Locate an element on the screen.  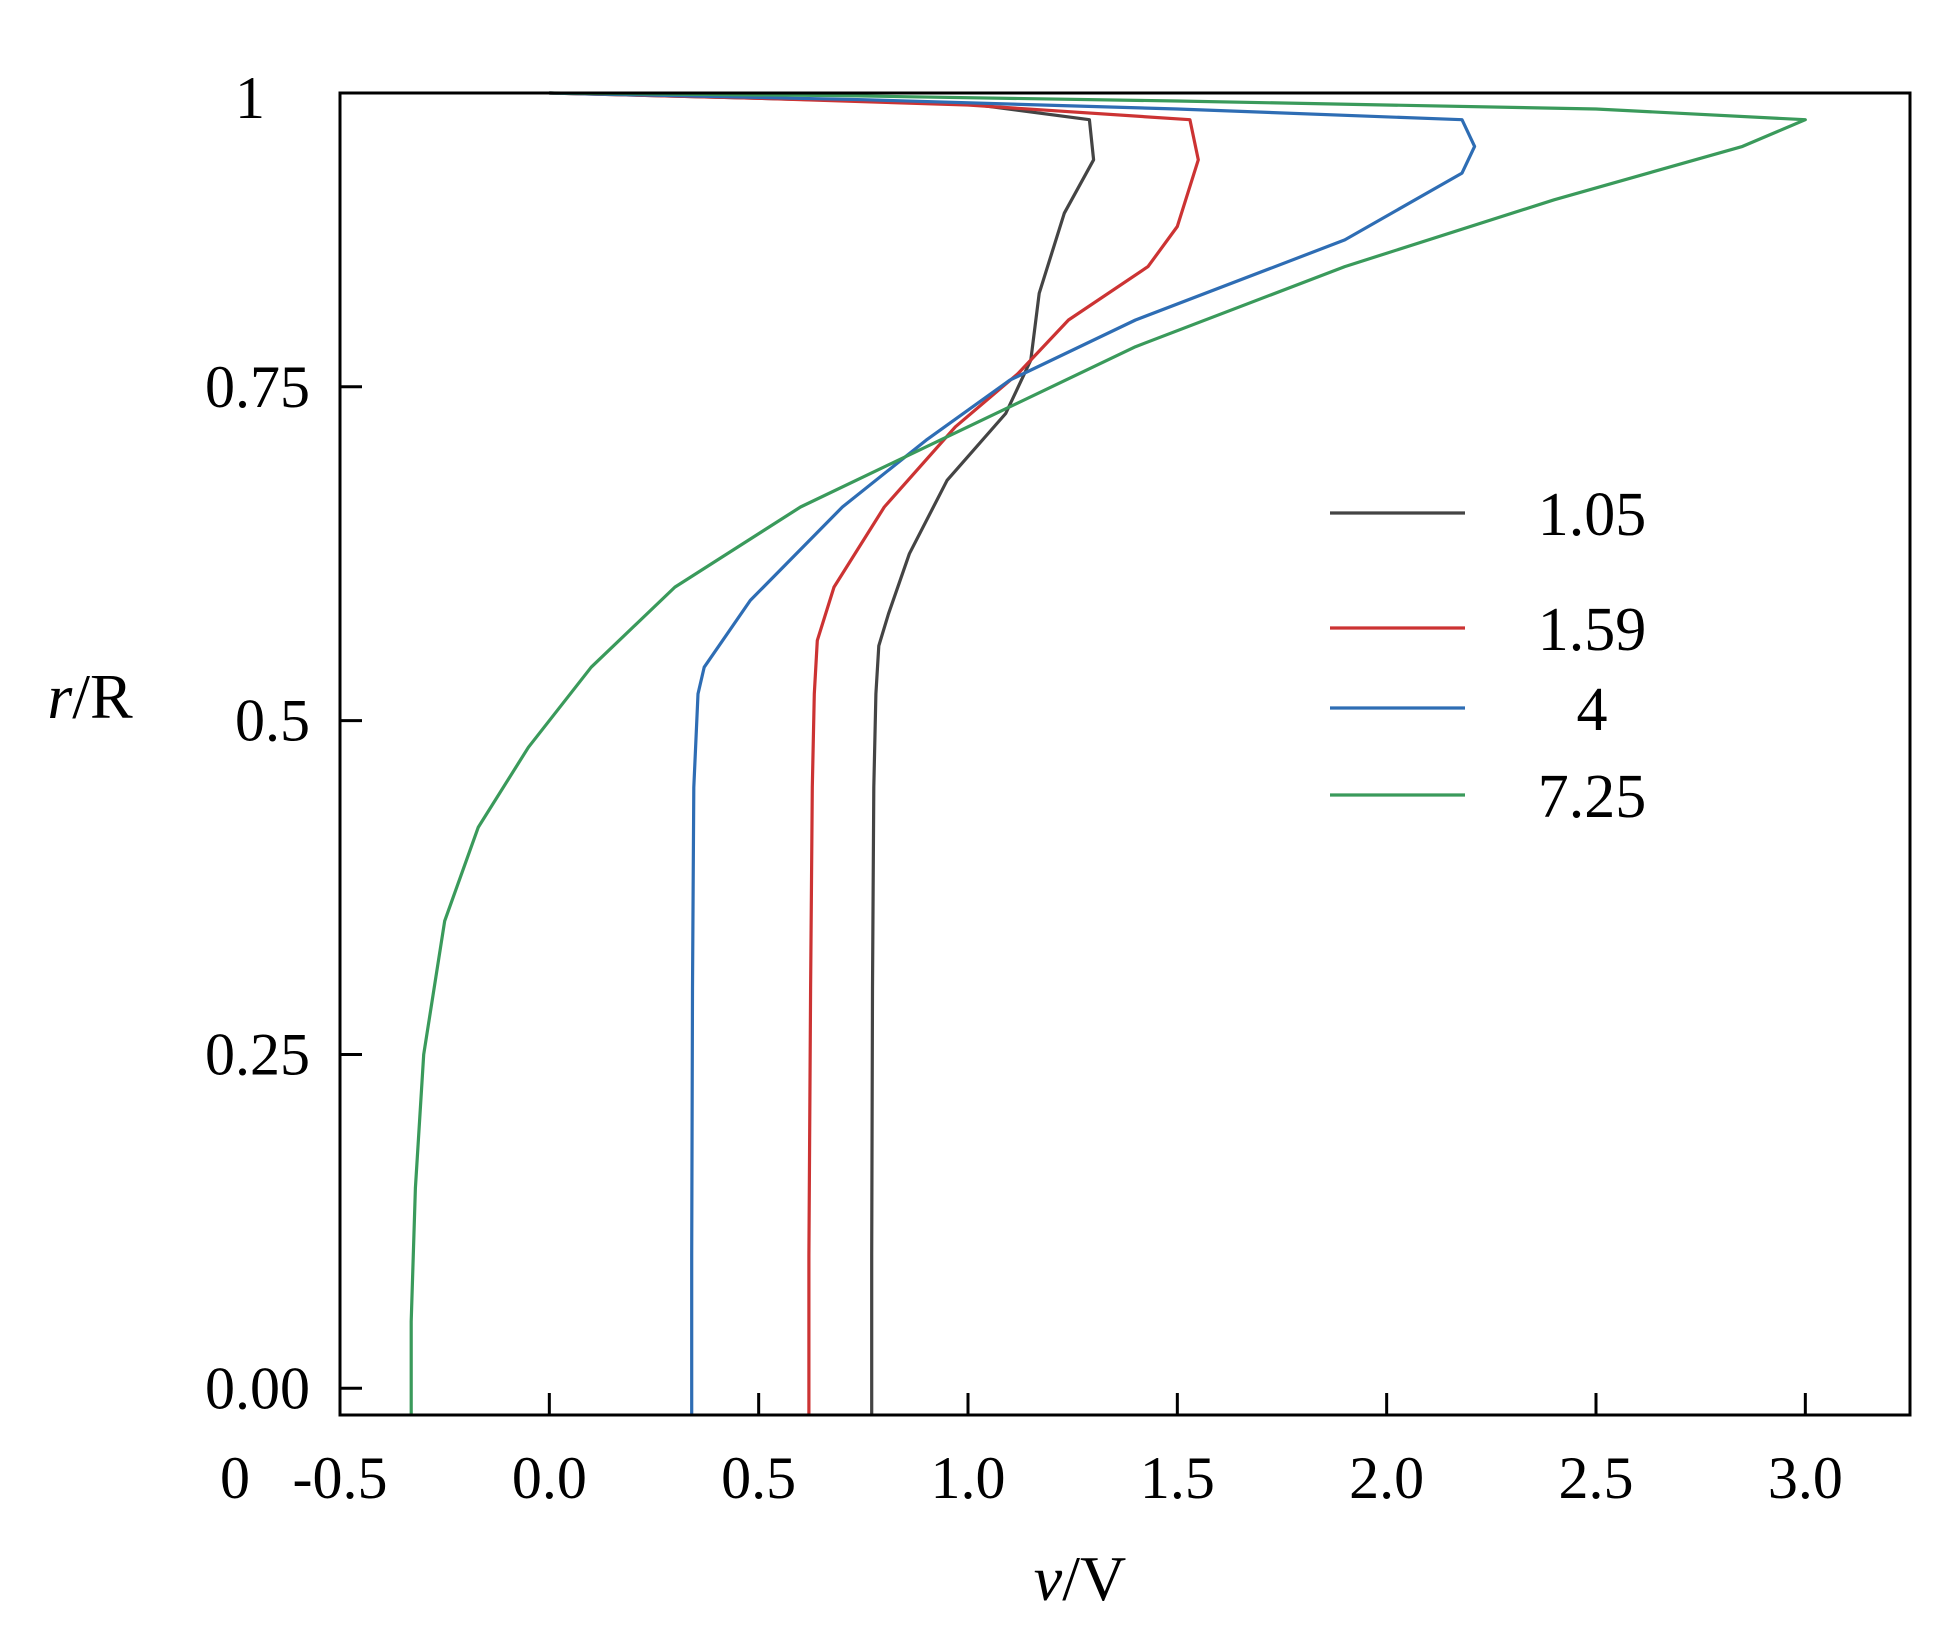
legend-label-7-25: 7.25 is located at coordinates (1592, 797).